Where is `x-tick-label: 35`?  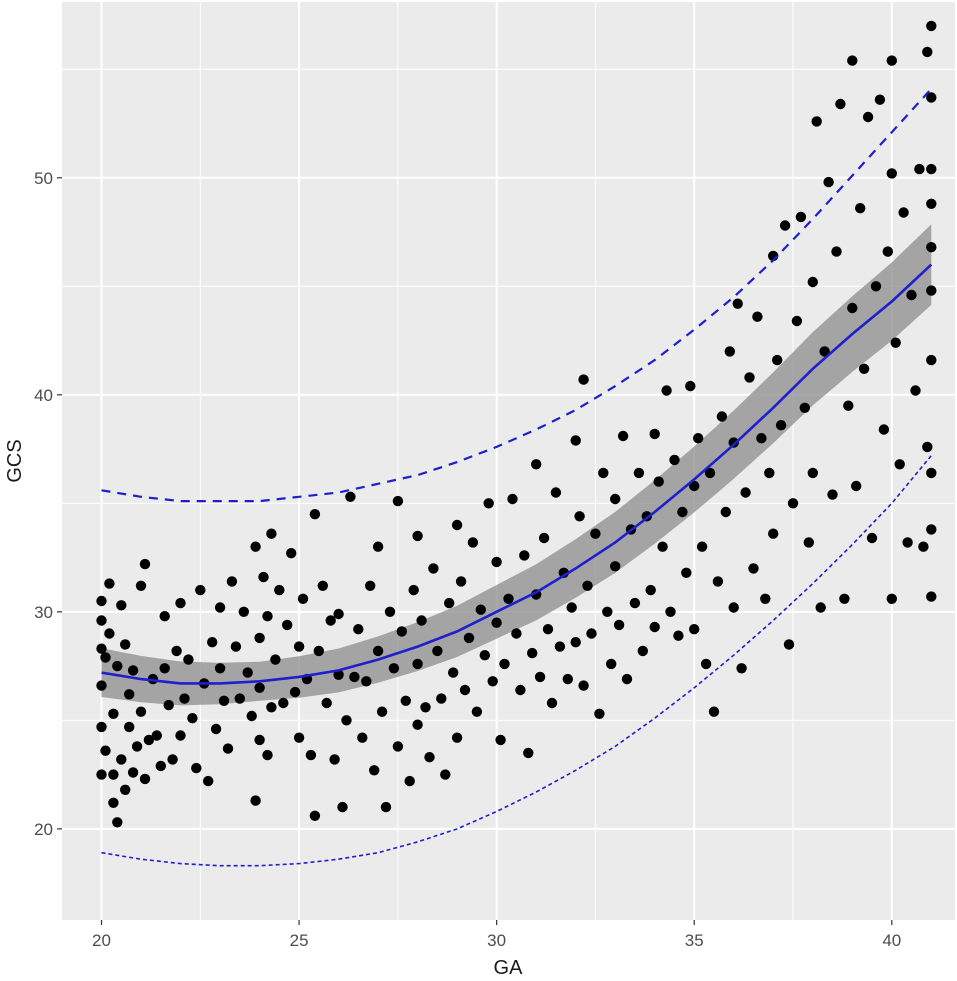
x-tick-label: 35 is located at coordinates (694, 940).